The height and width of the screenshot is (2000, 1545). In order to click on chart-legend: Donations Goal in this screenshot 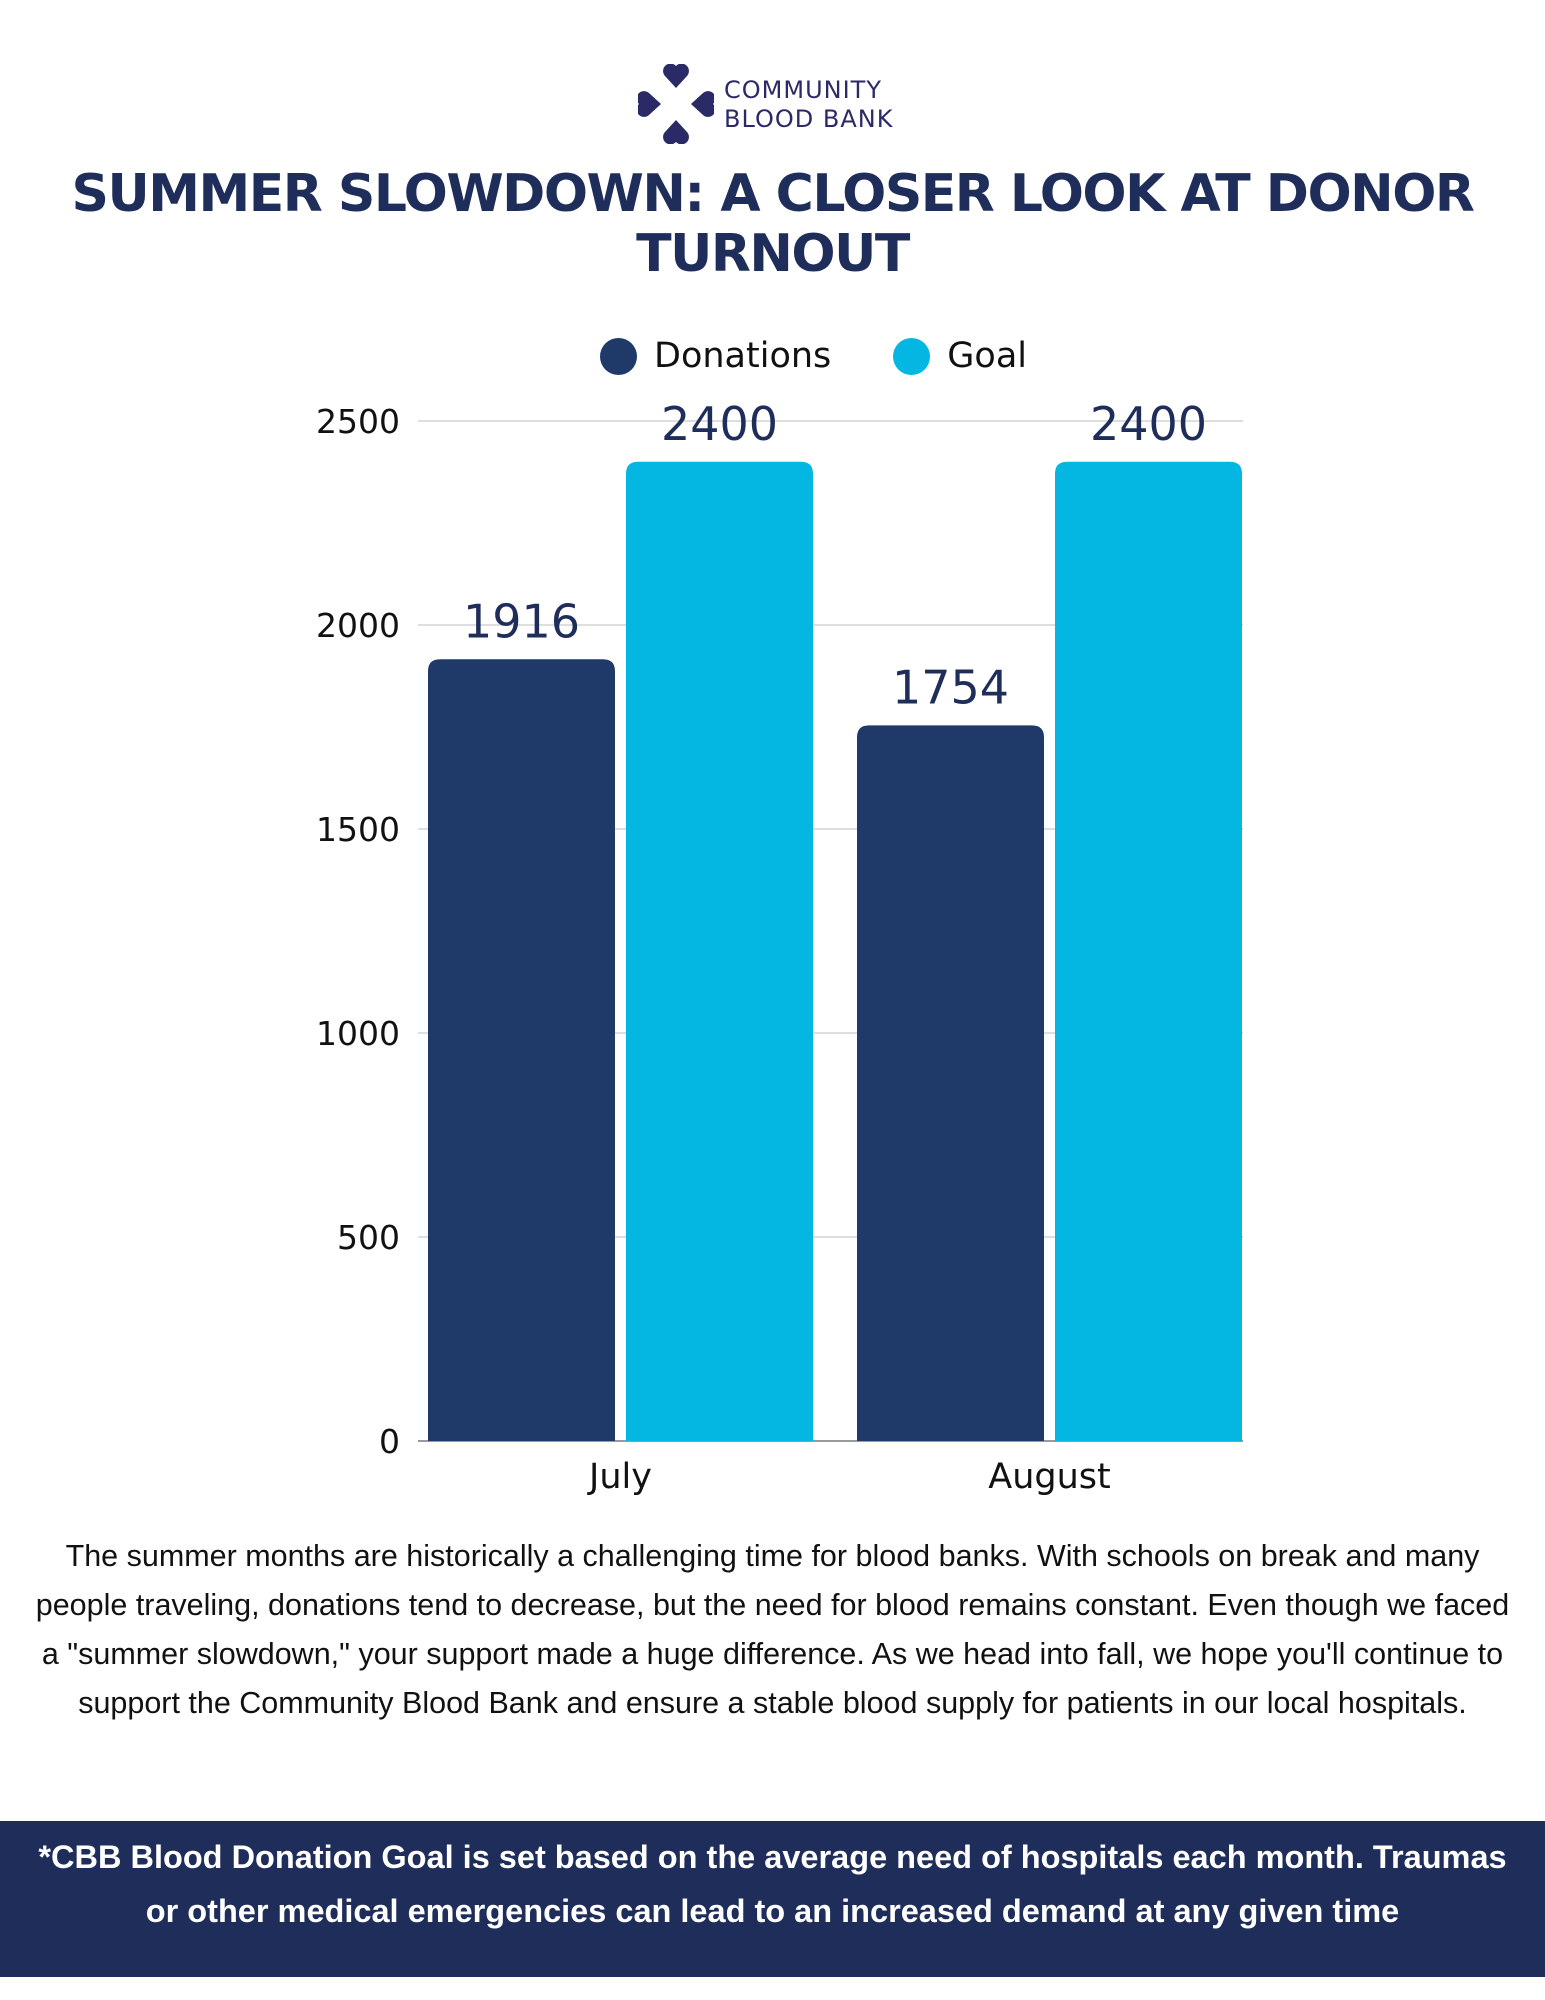, I will do `click(844, 356)`.